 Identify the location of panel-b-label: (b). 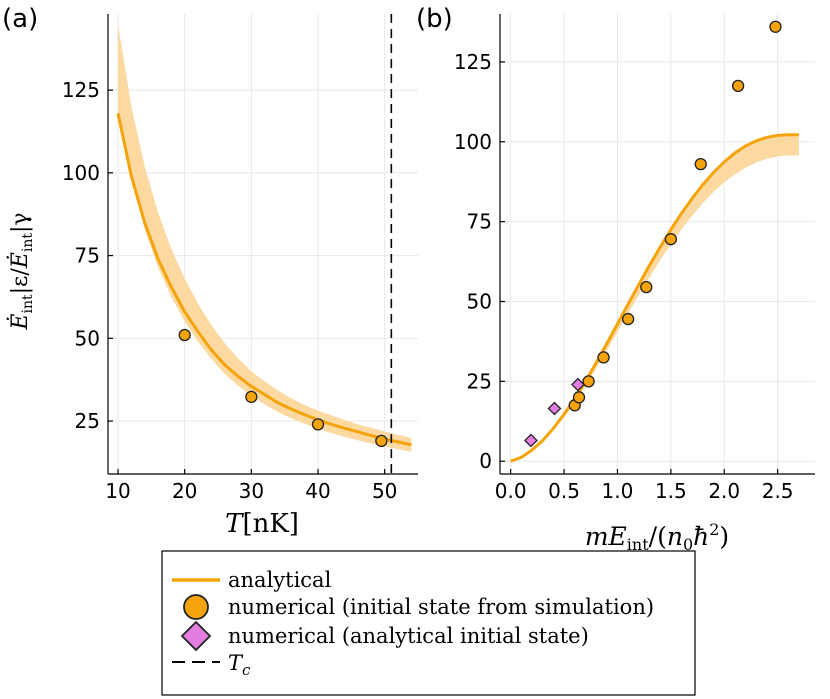
(434, 19).